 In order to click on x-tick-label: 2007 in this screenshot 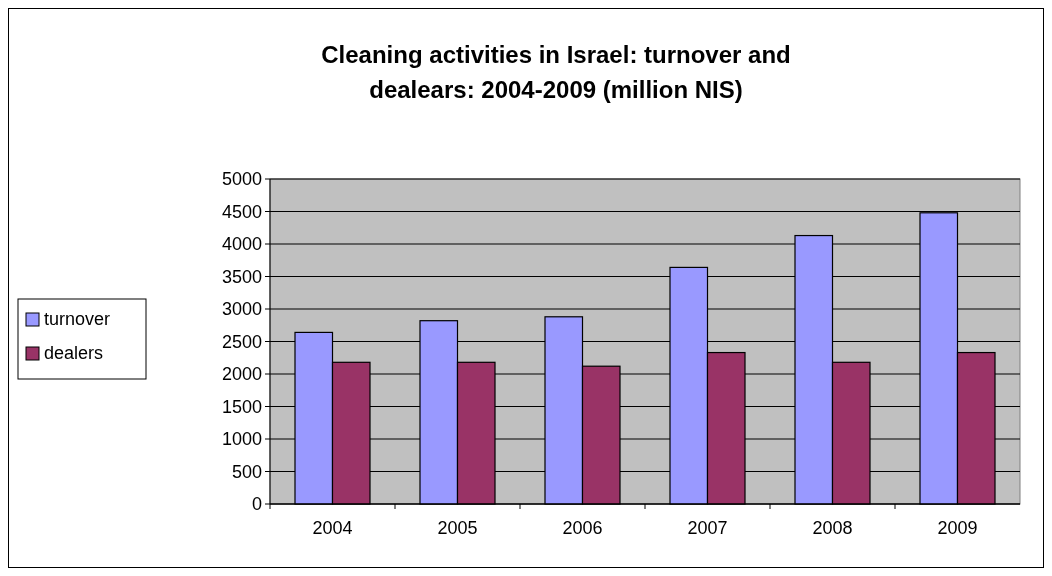, I will do `click(707, 528)`.